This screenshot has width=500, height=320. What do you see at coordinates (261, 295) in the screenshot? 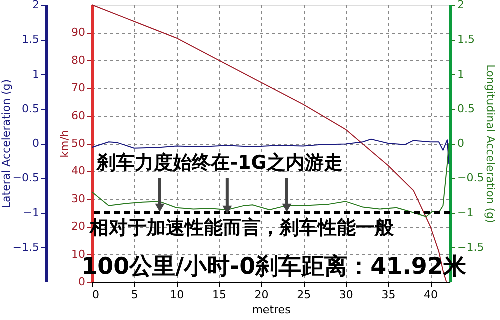
I see `x-tick-label: 20` at bounding box center [261, 295].